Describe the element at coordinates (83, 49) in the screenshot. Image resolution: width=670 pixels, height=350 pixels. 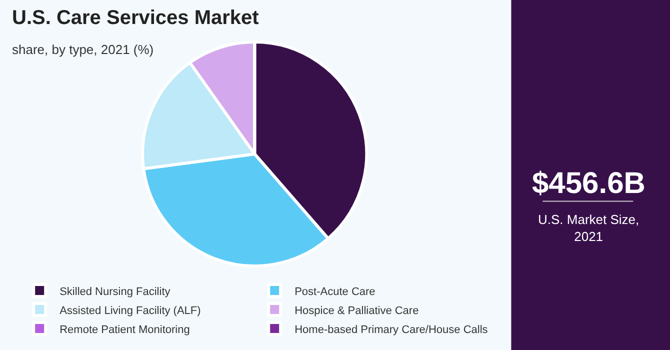
I see `chart-subtitle: share, by type, 2021 (%)` at that location.